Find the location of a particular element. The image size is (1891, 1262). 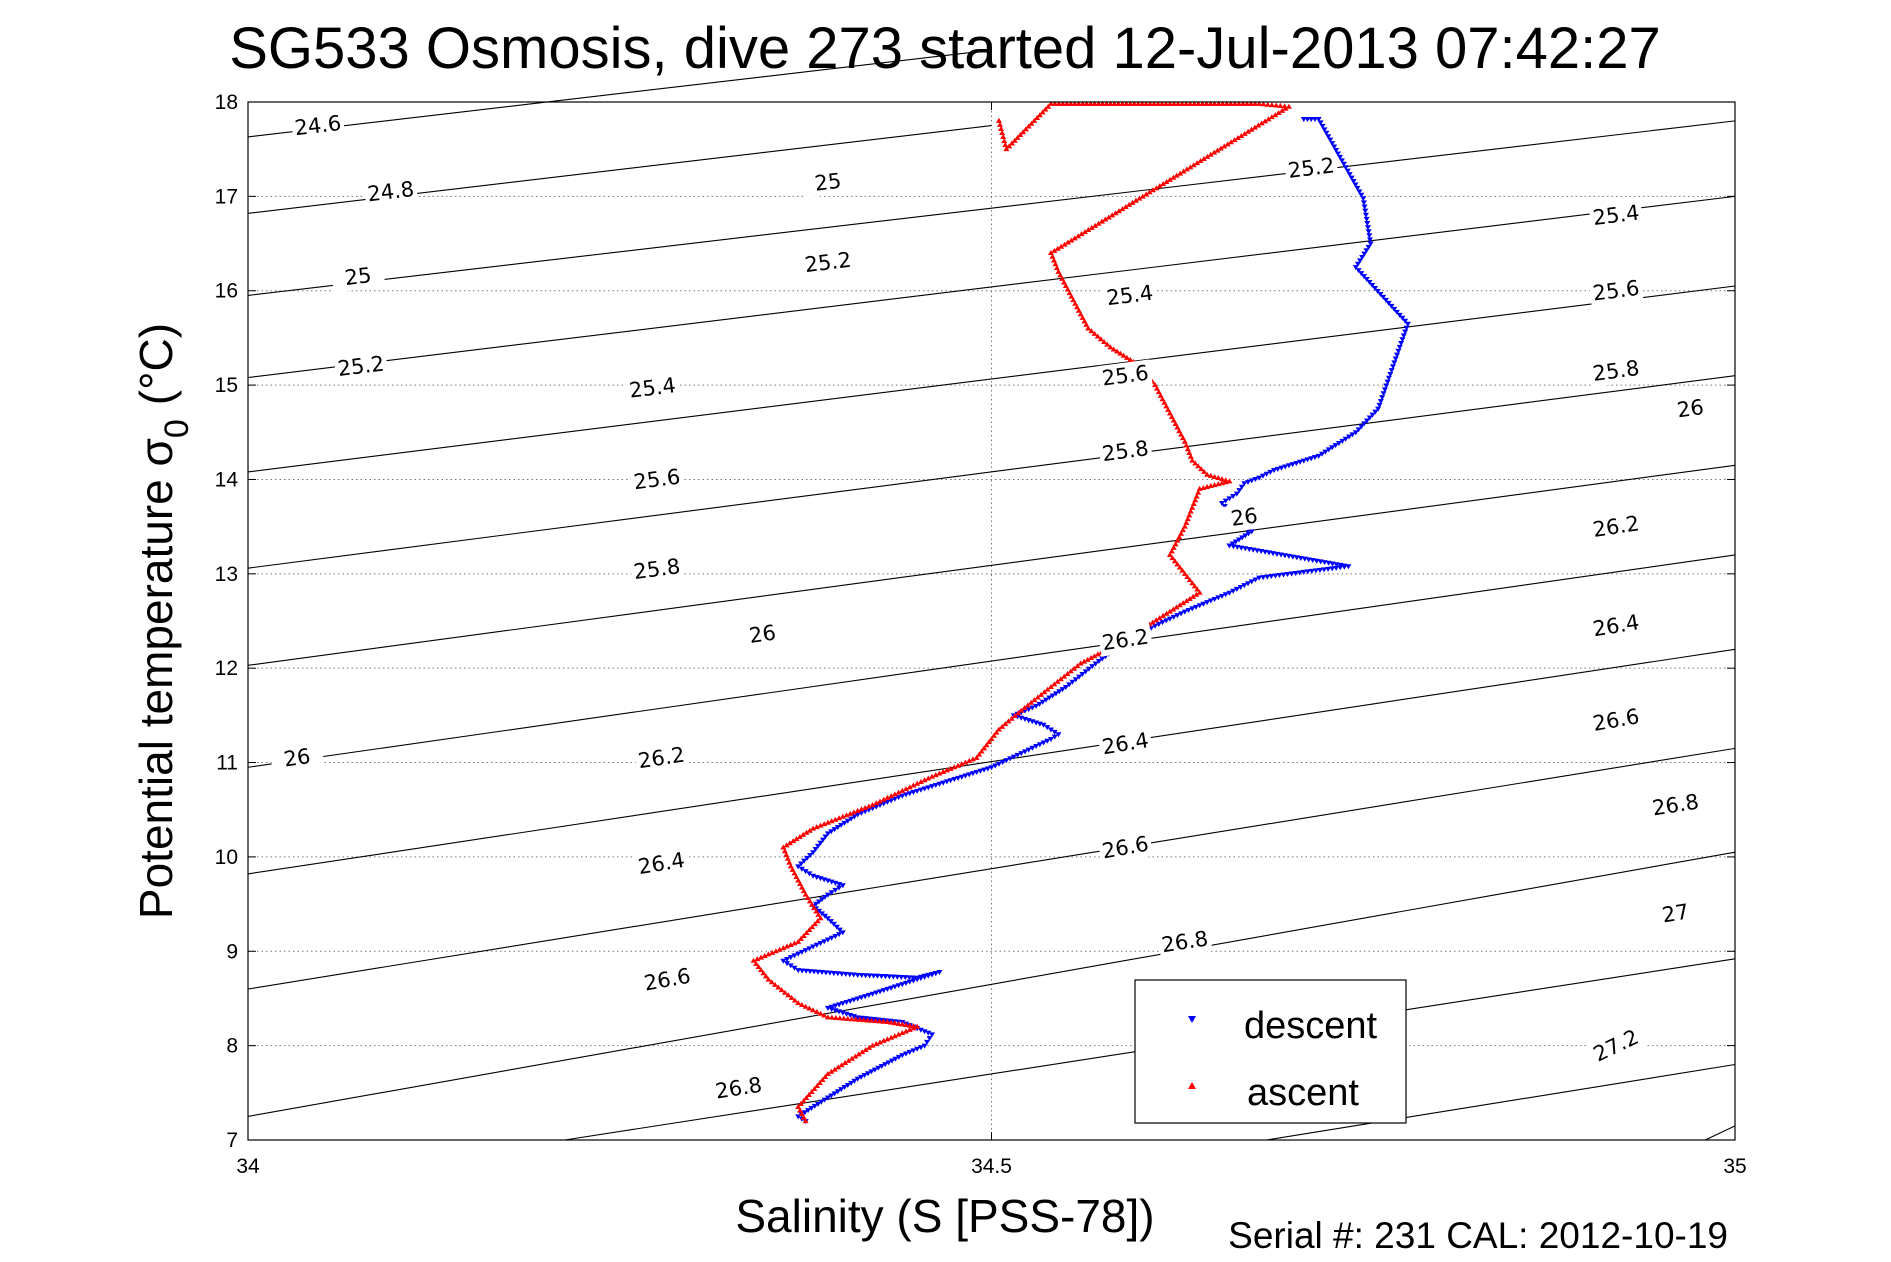

contour-label-25.2: 25.2 is located at coordinates (1311, 167).